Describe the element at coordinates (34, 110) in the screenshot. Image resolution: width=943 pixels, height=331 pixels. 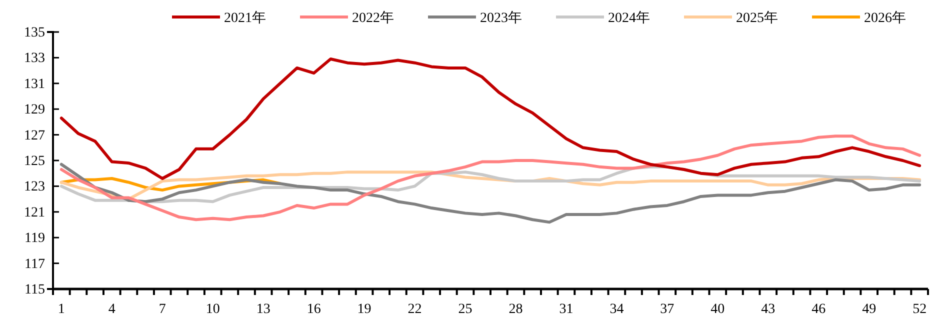
I see `y-tick-label: 129` at that location.